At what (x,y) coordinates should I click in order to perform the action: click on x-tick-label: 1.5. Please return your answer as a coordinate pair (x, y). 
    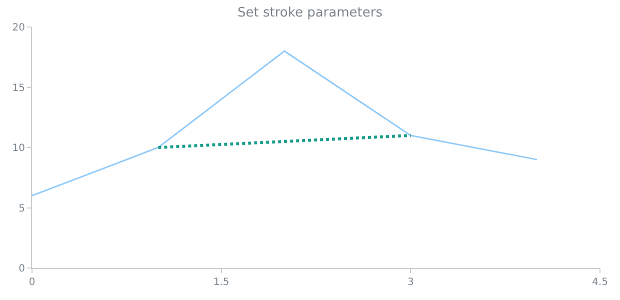
    Looking at the image, I should click on (221, 282).